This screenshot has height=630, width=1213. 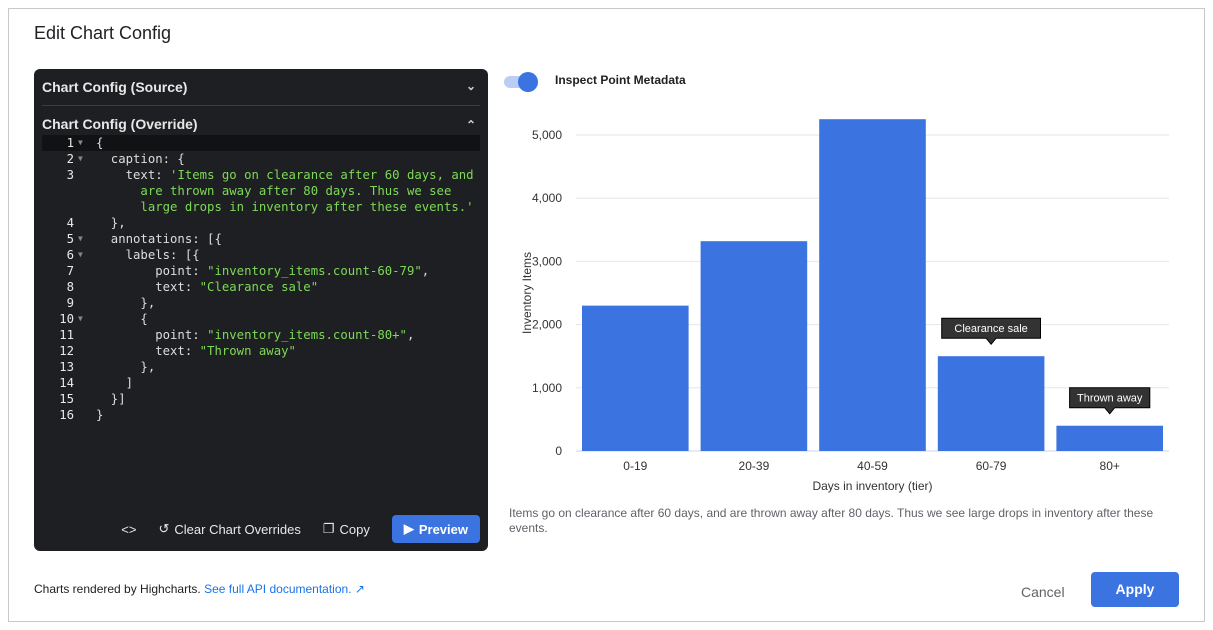 What do you see at coordinates (261, 303) in the screenshot?
I see `code-line: 9 },` at bounding box center [261, 303].